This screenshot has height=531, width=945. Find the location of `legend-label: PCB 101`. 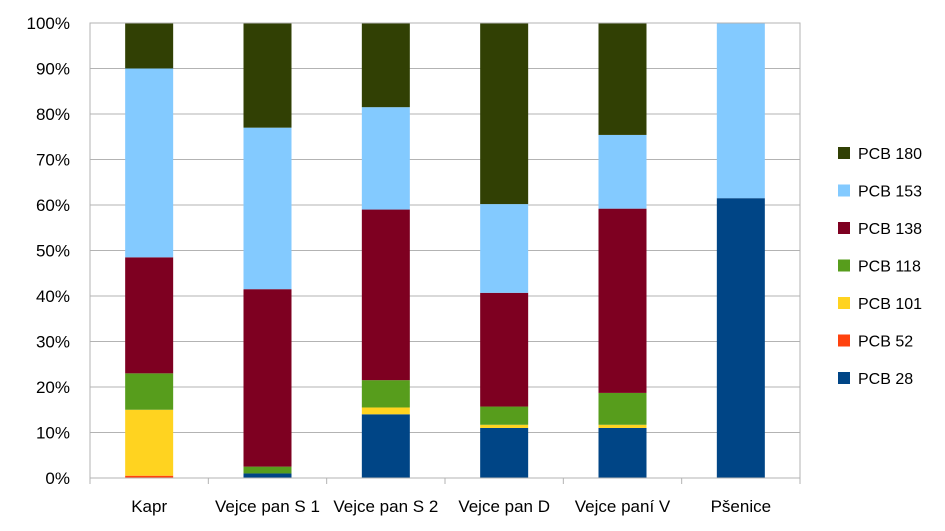

legend-label: PCB 101 is located at coordinates (890, 304).